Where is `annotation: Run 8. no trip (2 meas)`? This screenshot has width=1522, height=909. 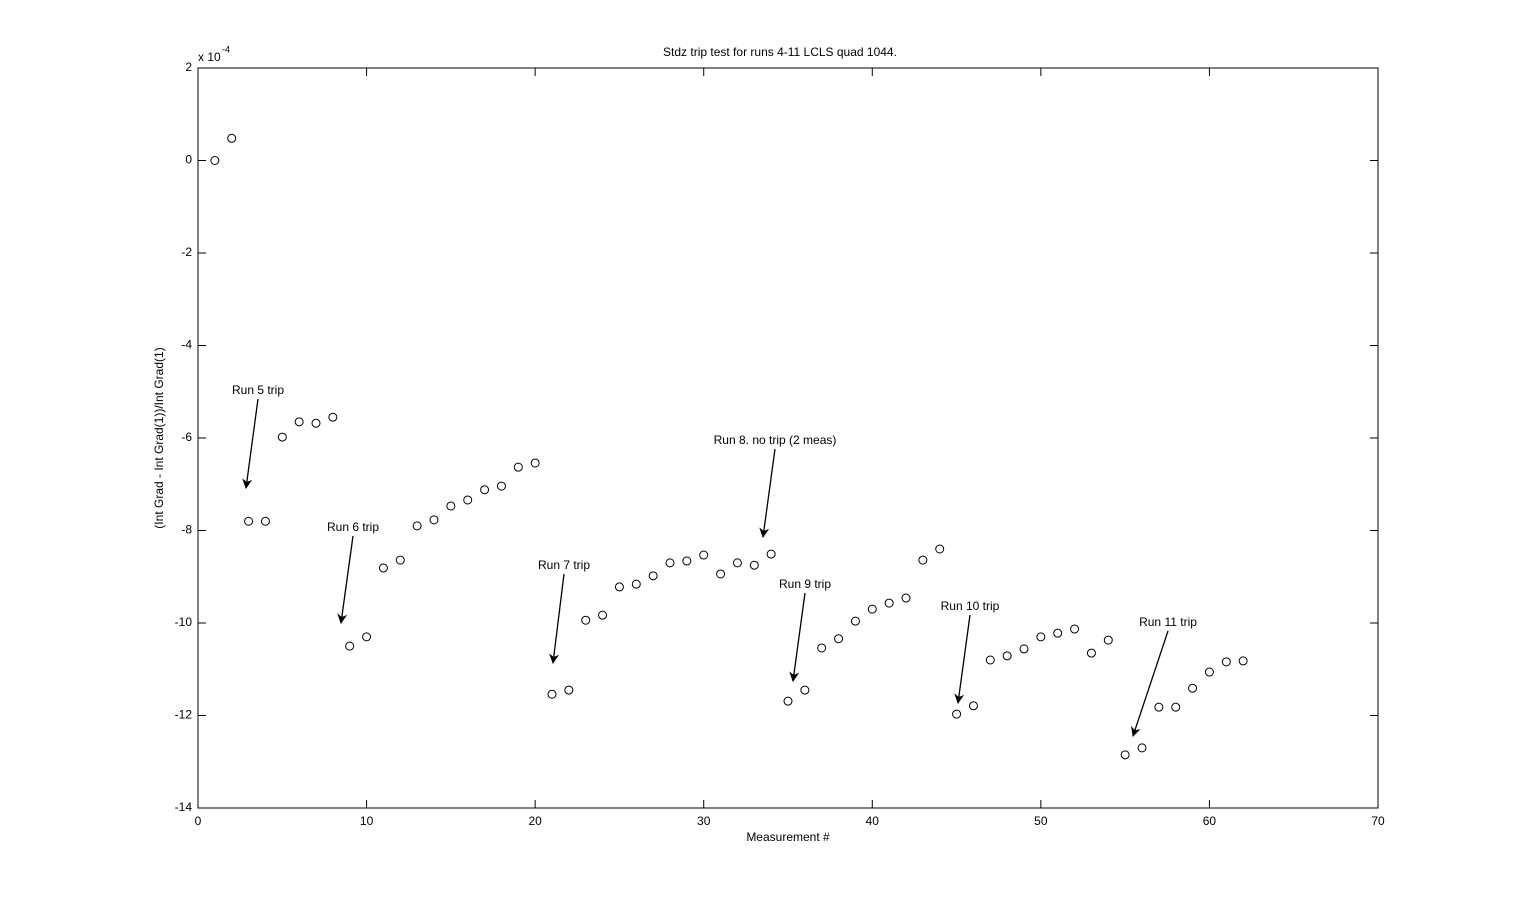 annotation: Run 8. no trip (2 meas) is located at coordinates (775, 440).